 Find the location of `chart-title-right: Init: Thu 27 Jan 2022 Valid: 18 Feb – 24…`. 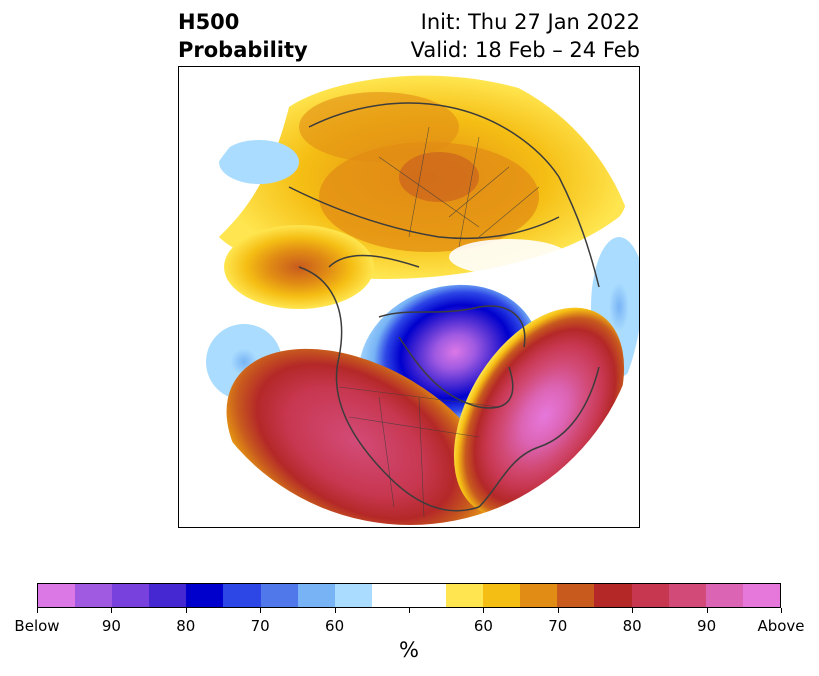

chart-title-right: Init: Thu 27 Jan 2022 Valid: 18 Feb – 24… is located at coordinates (525, 36).